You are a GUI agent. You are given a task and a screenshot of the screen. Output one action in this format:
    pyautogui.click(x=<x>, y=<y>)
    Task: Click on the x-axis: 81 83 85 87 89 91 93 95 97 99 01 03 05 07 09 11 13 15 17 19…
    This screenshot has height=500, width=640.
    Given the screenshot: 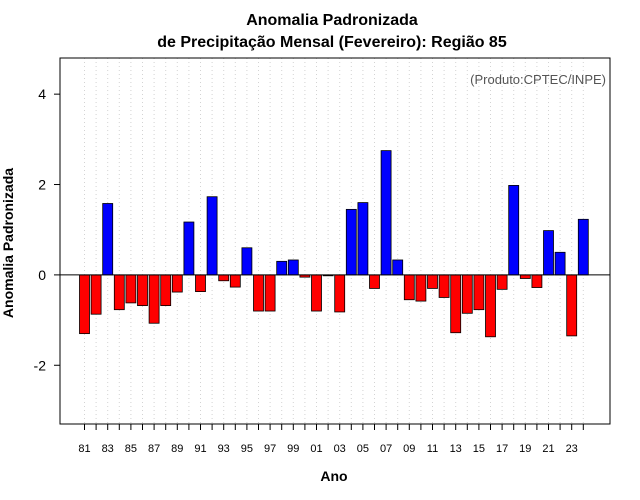 What is the action you would take?
    pyautogui.click(x=331, y=439)
    